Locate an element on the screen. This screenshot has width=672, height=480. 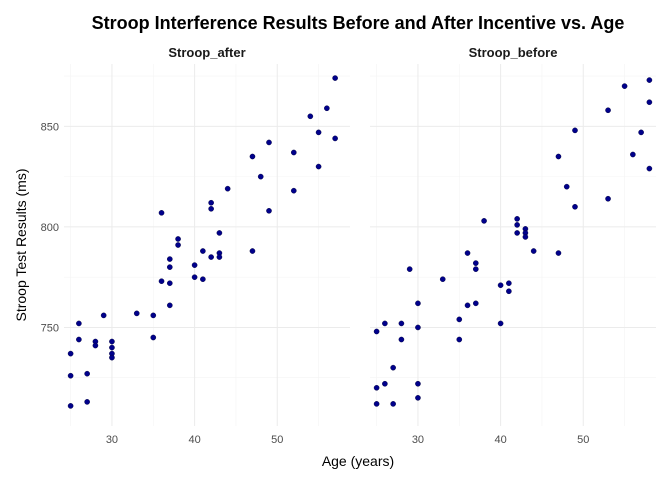
facet-label: Stroop_before is located at coordinates (513, 52).